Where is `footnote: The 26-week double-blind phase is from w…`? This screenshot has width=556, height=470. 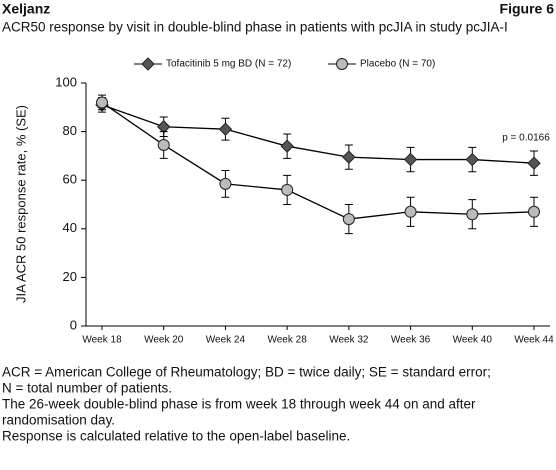
footnote: The 26-week double-blind phase is from w… is located at coordinates (239, 404).